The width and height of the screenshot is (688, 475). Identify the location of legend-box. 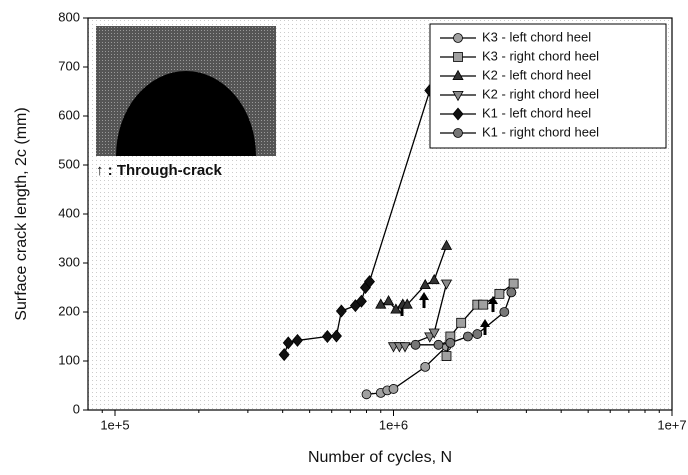
(548, 86).